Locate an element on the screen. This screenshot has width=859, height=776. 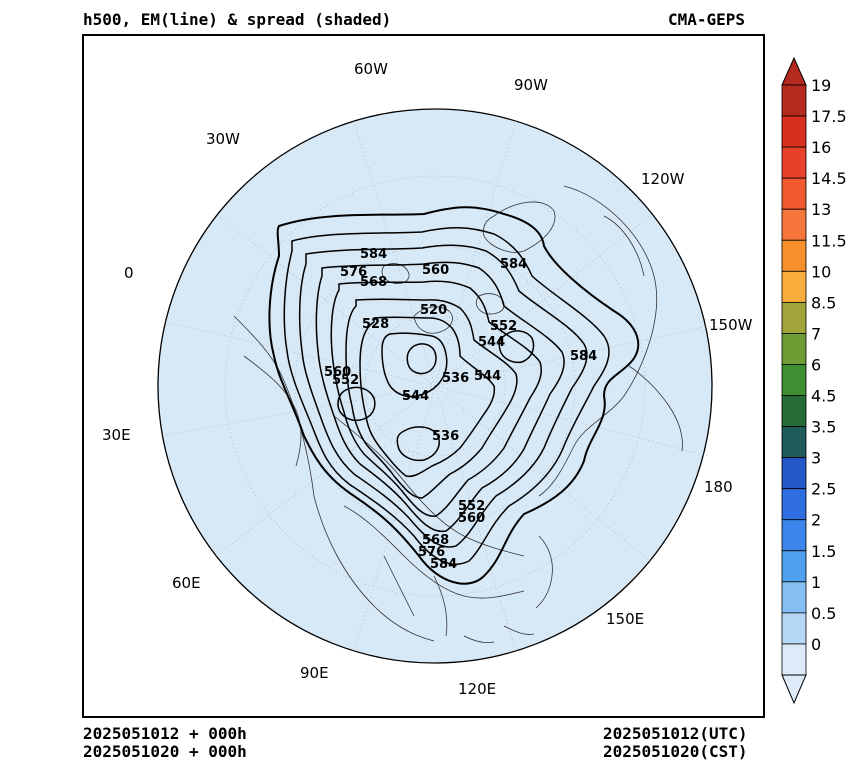
contour-label: 520 is located at coordinates (433, 310).